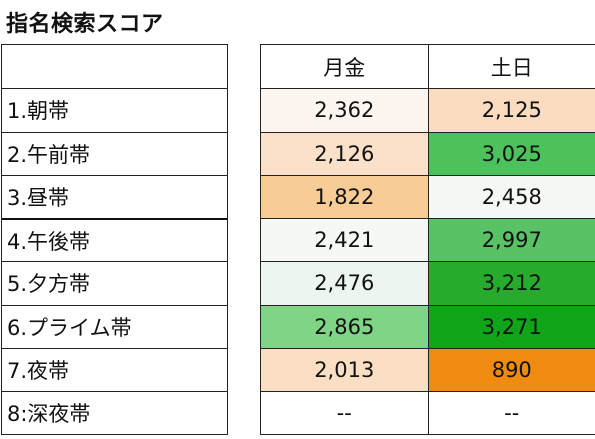 The width and height of the screenshot is (595, 439). I want to click on score-cell: 2,997, so click(511, 240).